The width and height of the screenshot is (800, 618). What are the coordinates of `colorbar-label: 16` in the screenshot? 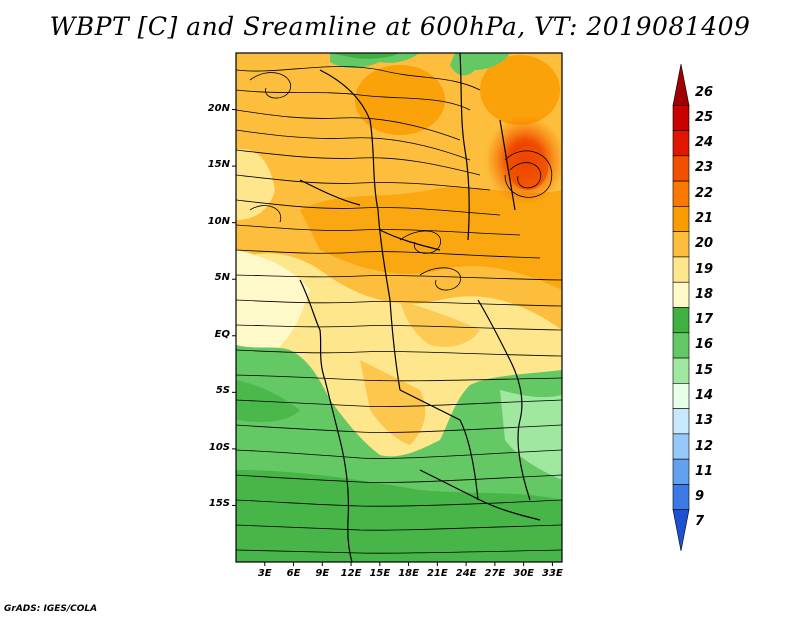 It's located at (704, 345).